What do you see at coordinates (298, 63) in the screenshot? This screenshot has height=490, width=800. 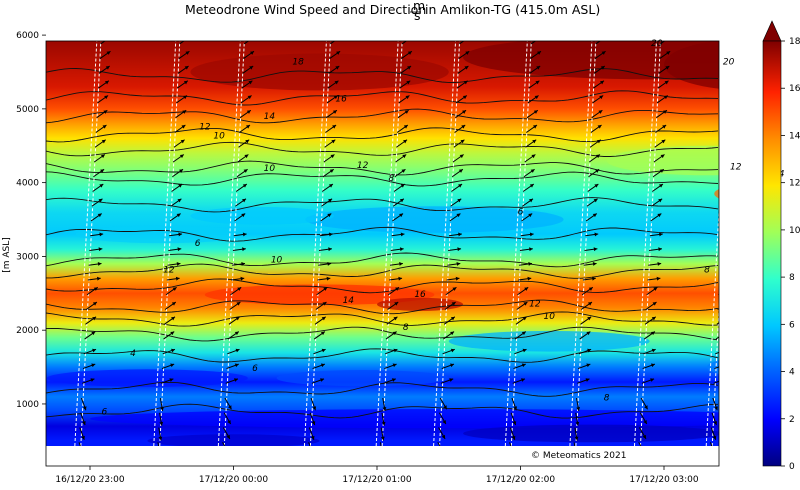 I see `contour-label: 18` at bounding box center [298, 63].